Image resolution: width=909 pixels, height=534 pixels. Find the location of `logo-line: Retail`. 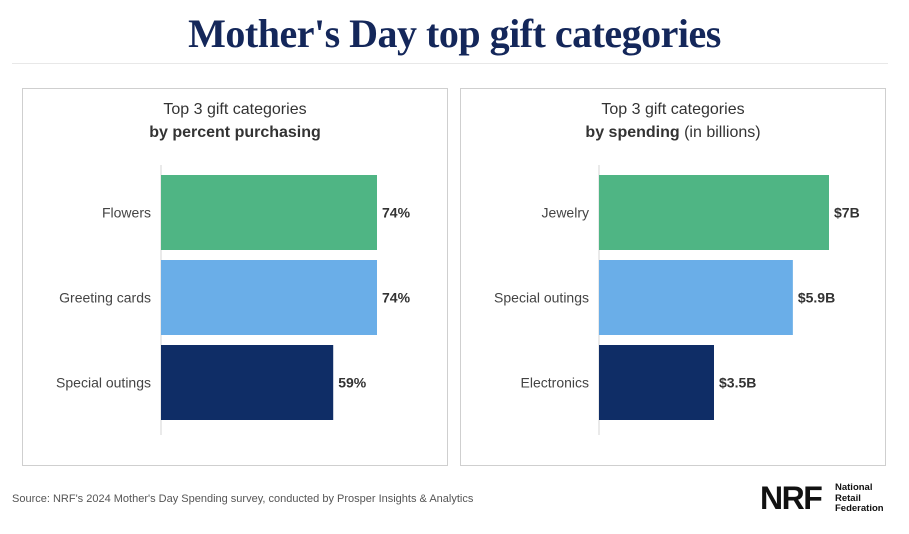

logo-line: Retail is located at coordinates (848, 498).